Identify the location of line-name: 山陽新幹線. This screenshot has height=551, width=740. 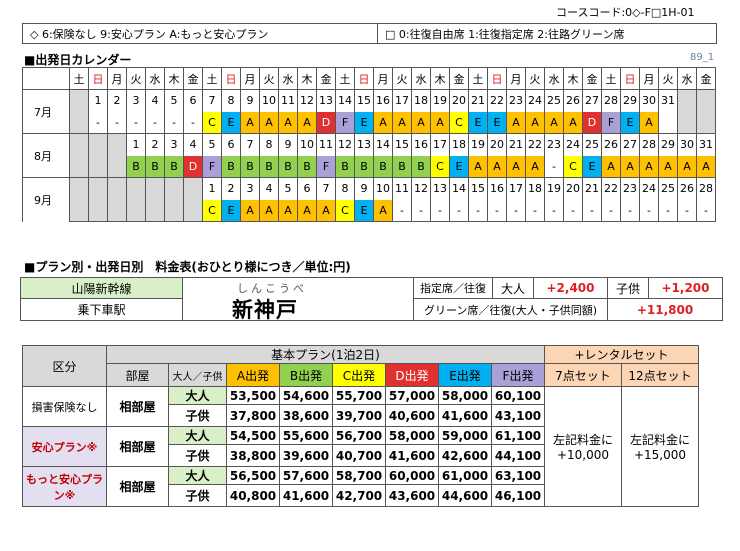
(101, 288).